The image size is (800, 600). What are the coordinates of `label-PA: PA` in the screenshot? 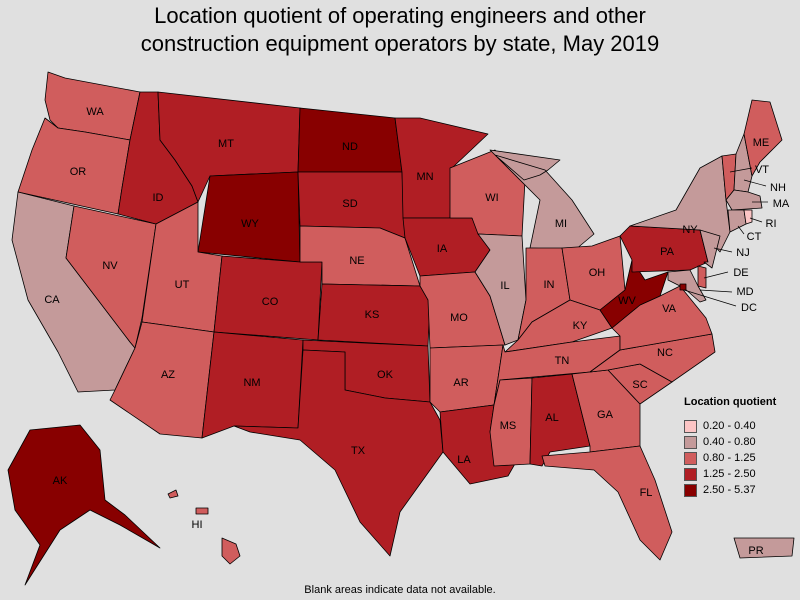 It's located at (667, 252).